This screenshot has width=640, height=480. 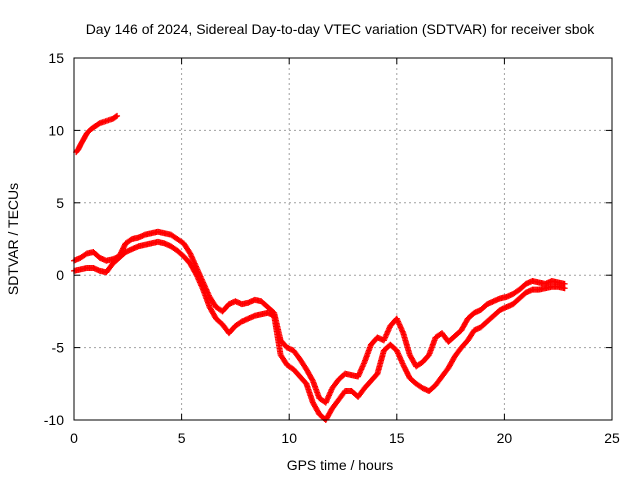 I want to click on y-tick-label: 0, so click(x=60, y=275).